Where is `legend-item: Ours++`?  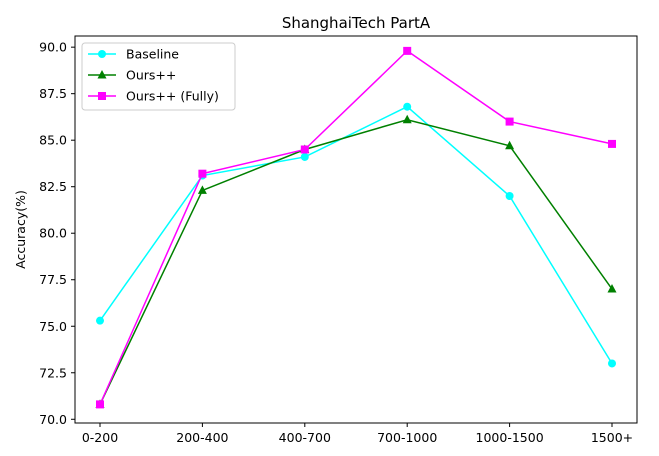
legend-item: Ours++ is located at coordinates (132, 75).